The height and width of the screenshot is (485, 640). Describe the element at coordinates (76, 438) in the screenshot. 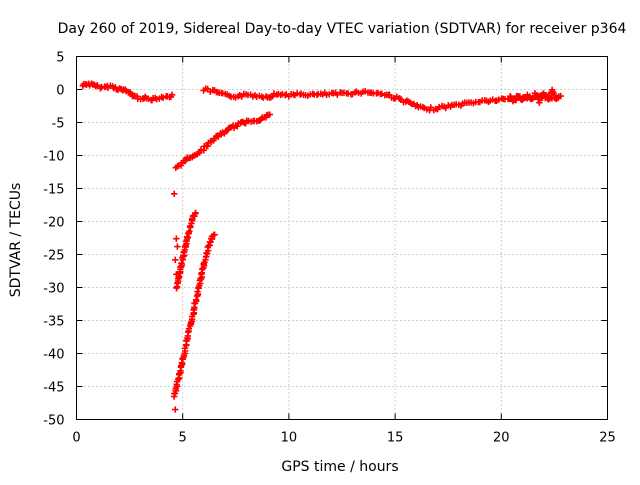

I see `x-tick-label: 0` at that location.